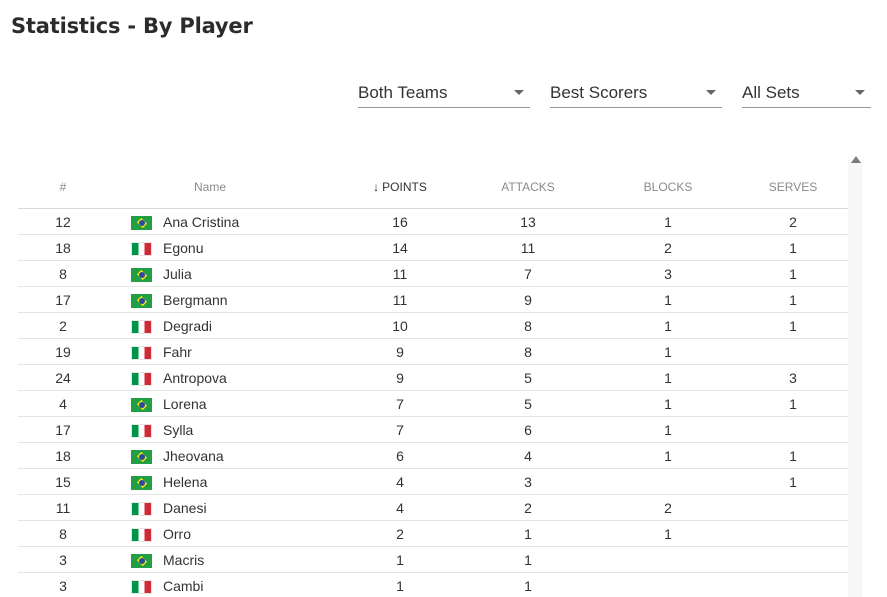 The width and height of the screenshot is (887, 597). I want to click on cell-number: 2, so click(63, 325).